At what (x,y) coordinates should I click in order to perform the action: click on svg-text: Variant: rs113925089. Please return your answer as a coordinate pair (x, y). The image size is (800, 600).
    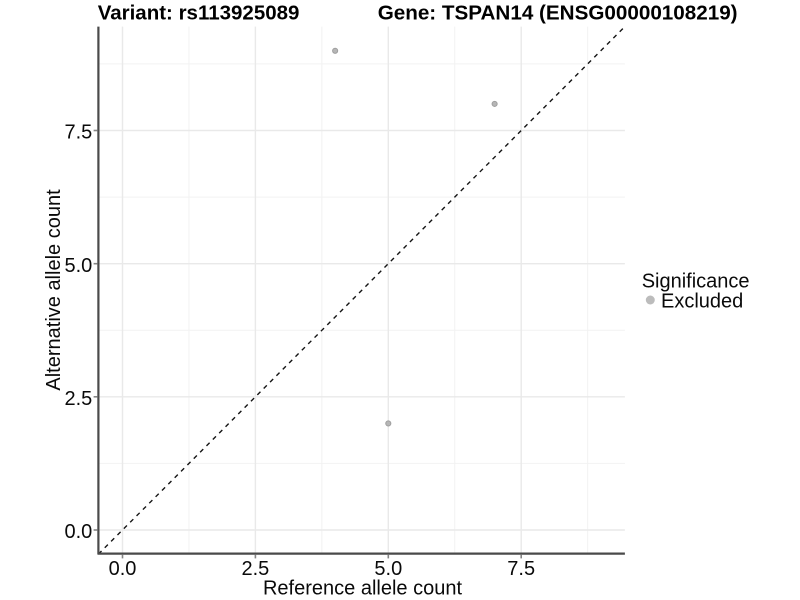
    Looking at the image, I should click on (199, 12).